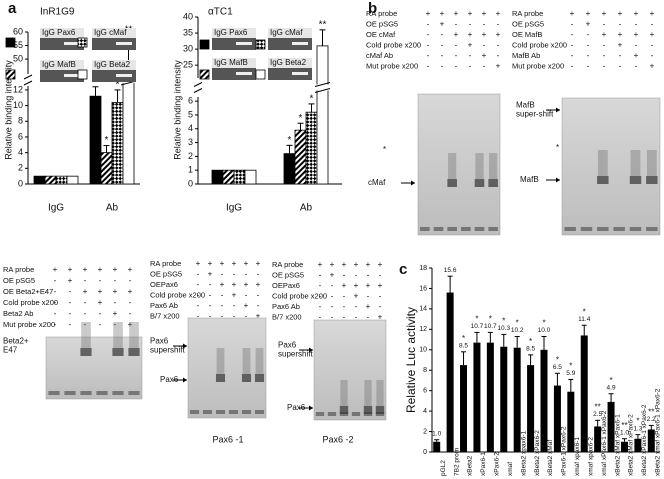  What do you see at coordinates (463, 346) in the screenshot?
I see `value-label: 8.5` at bounding box center [463, 346].